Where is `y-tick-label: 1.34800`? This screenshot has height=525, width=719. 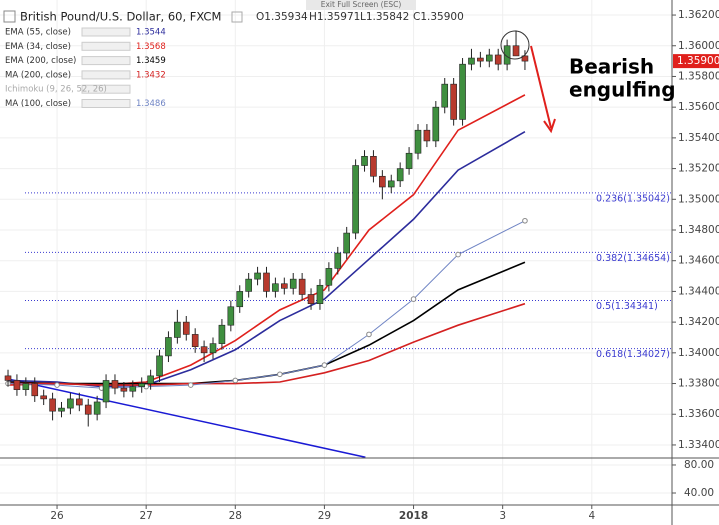
y-tick-label: 1.34800 is located at coordinates (698, 230).